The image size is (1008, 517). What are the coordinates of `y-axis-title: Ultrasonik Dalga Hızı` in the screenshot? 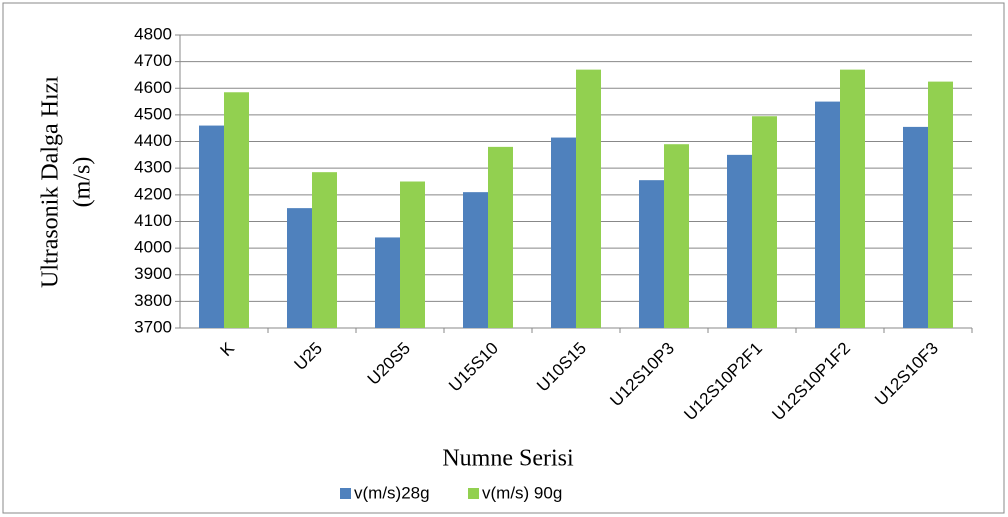 It's located at (51, 182).